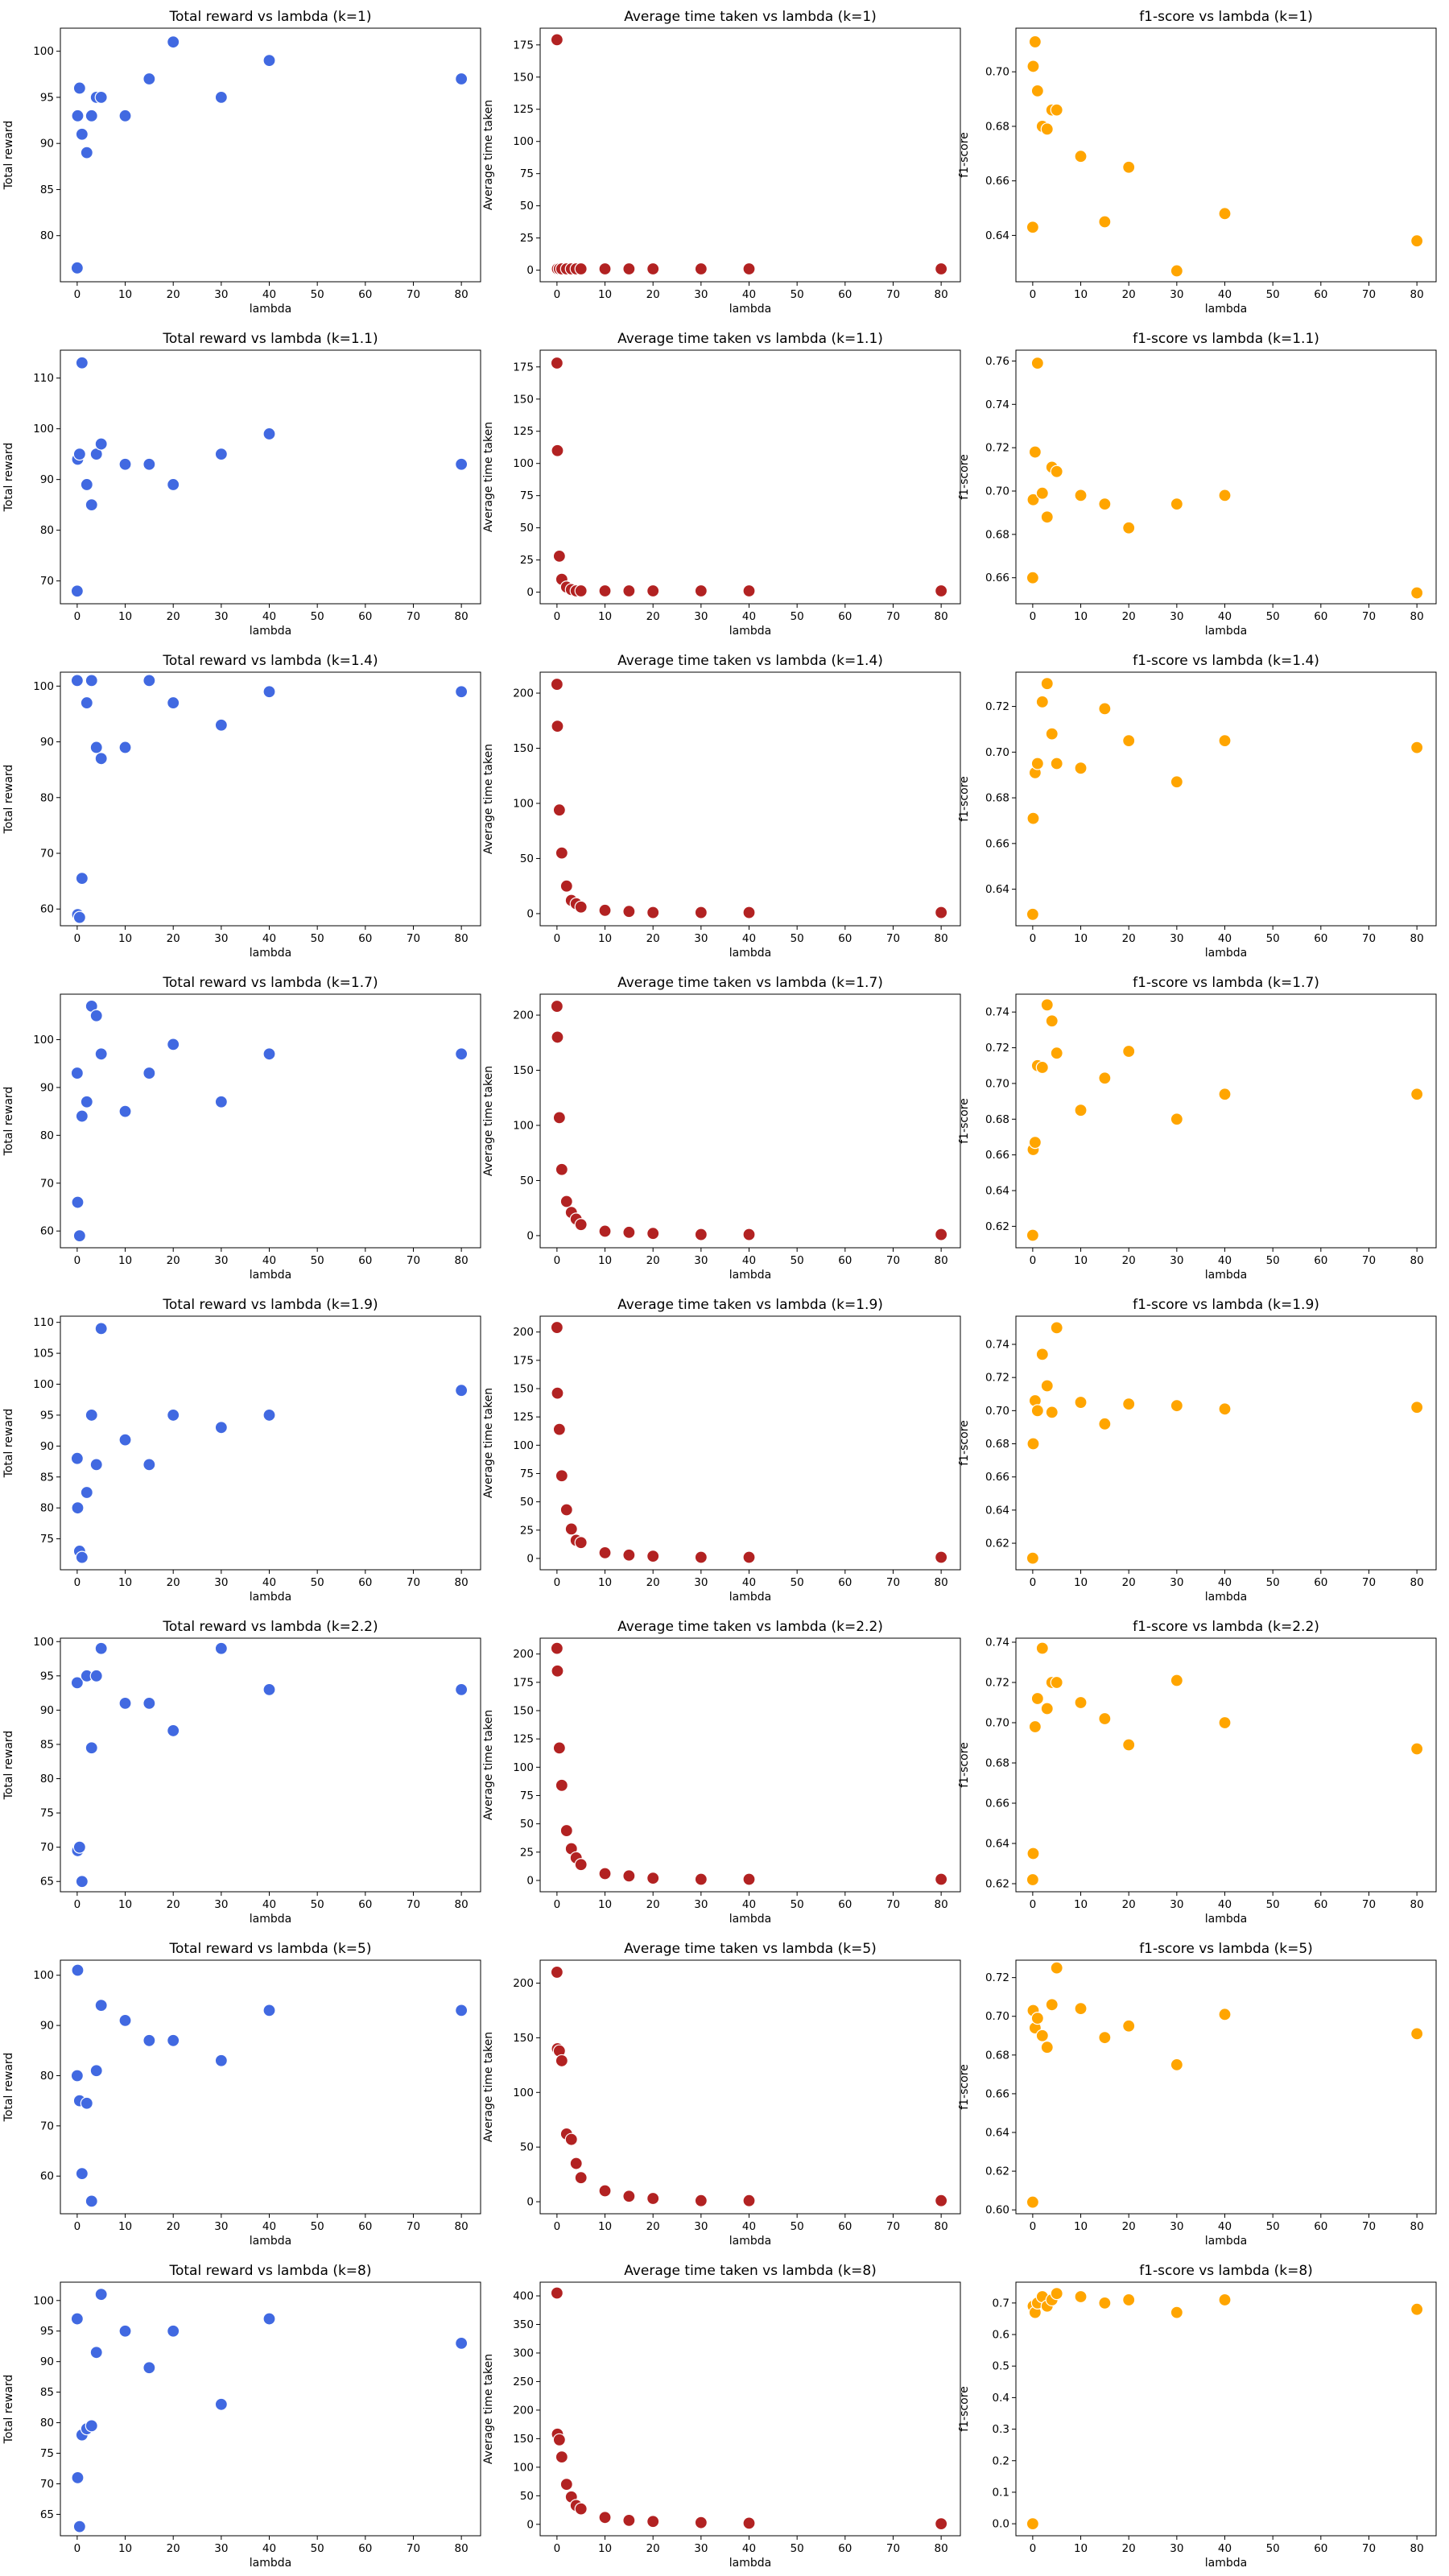 The width and height of the screenshot is (1449, 2576). What do you see at coordinates (47, 1813) in the screenshot?
I see `y-tick-label: 75` at bounding box center [47, 1813].